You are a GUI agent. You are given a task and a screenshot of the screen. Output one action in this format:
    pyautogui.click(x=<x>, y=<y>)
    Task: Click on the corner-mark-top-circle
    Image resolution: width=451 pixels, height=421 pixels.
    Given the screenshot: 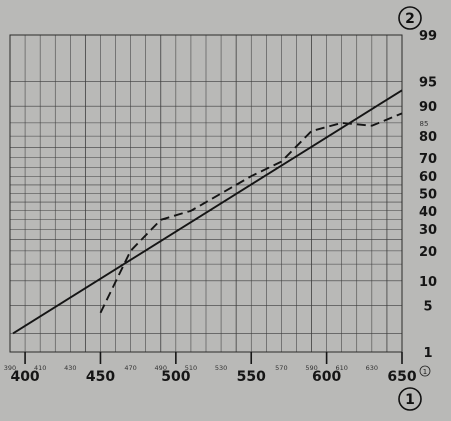 What is the action you would take?
    pyautogui.click(x=410, y=18)
    